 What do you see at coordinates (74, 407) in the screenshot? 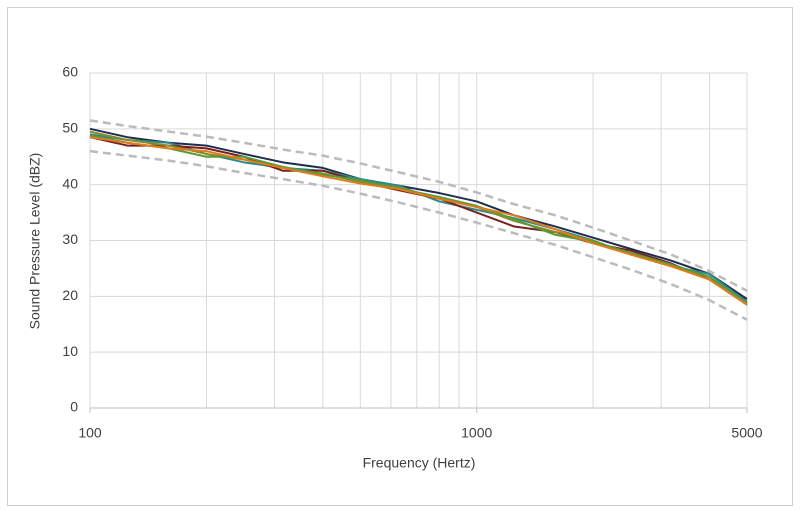
I see `y-tick-label: 0` at bounding box center [74, 407].